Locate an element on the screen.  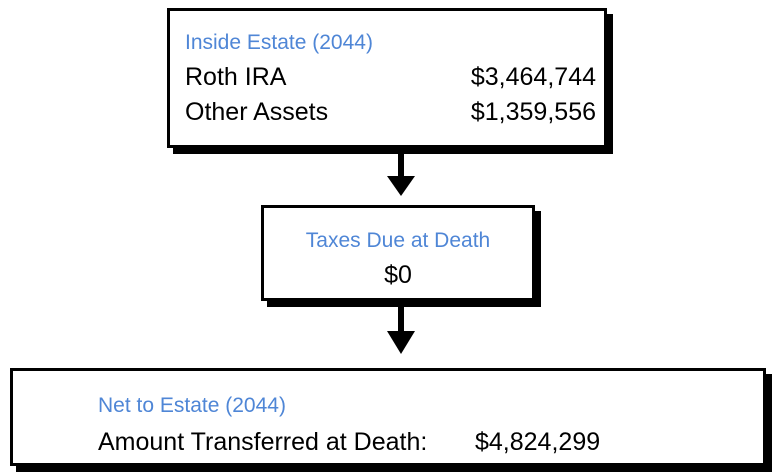
row-value: $3,464,744 is located at coordinates (533, 77).